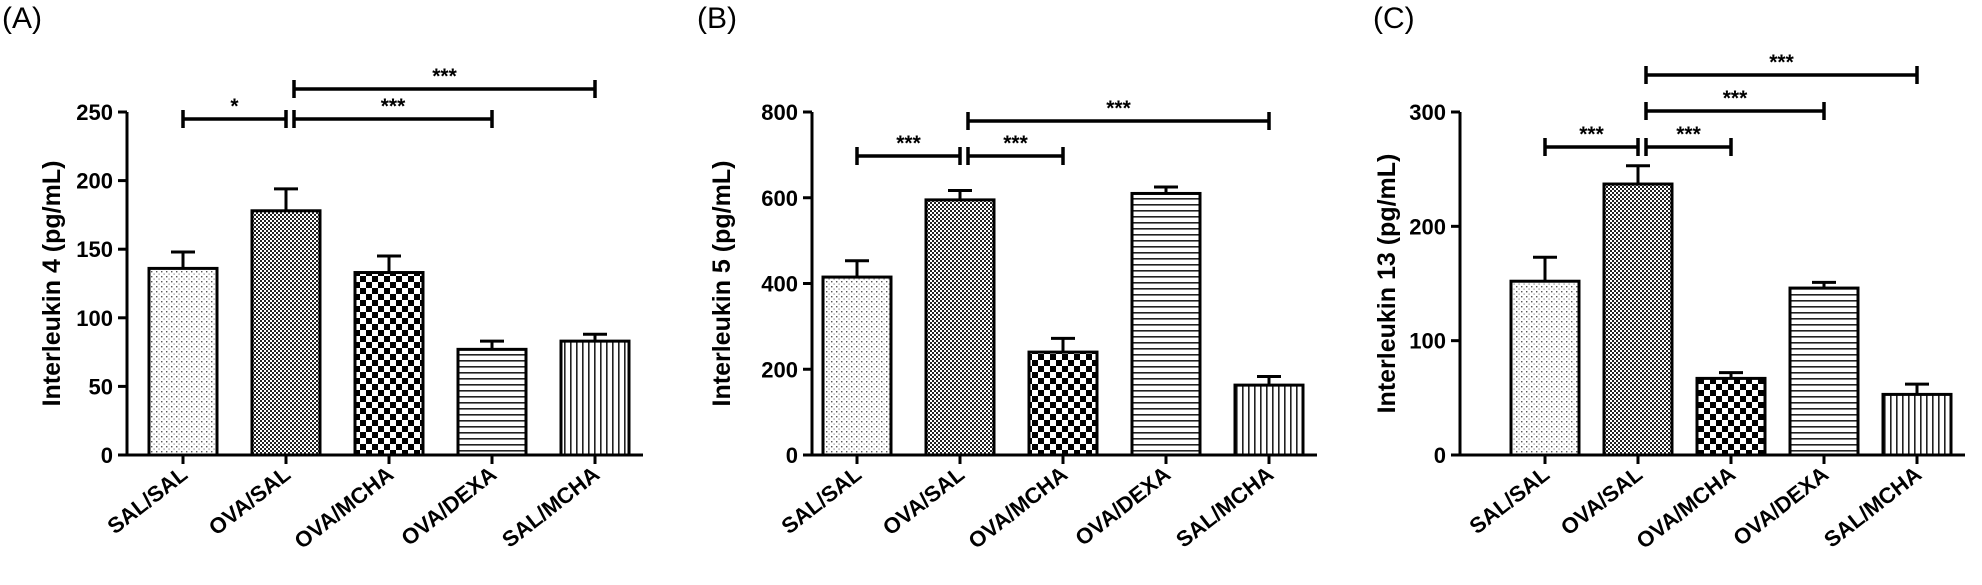  What do you see at coordinates (908, 143) in the screenshot?
I see `sig-label-b-0: ***` at bounding box center [908, 143].